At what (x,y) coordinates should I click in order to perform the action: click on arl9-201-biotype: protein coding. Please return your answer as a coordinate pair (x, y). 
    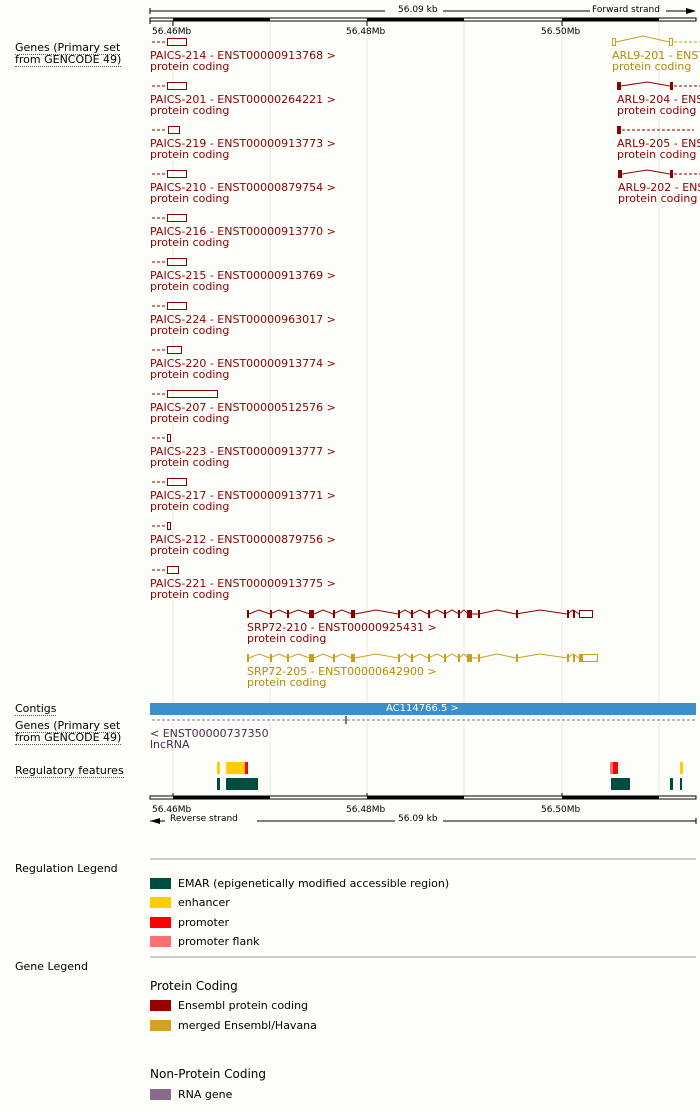
    Looking at the image, I should click on (652, 66).